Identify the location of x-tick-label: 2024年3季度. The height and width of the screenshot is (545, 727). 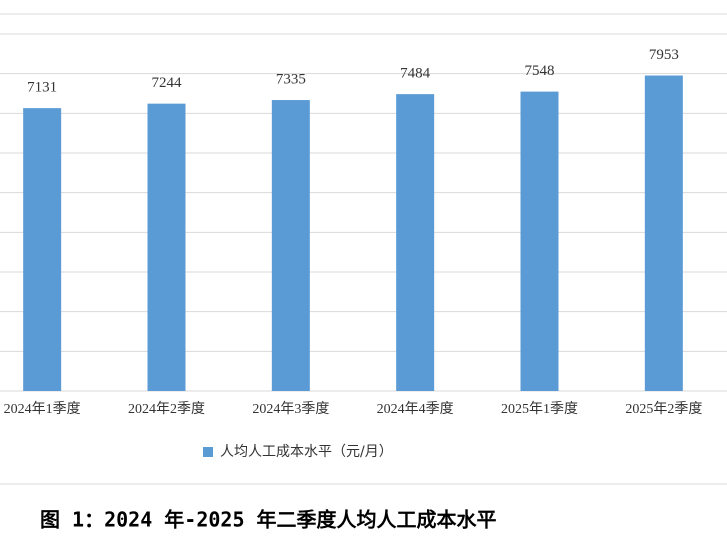
(290, 409).